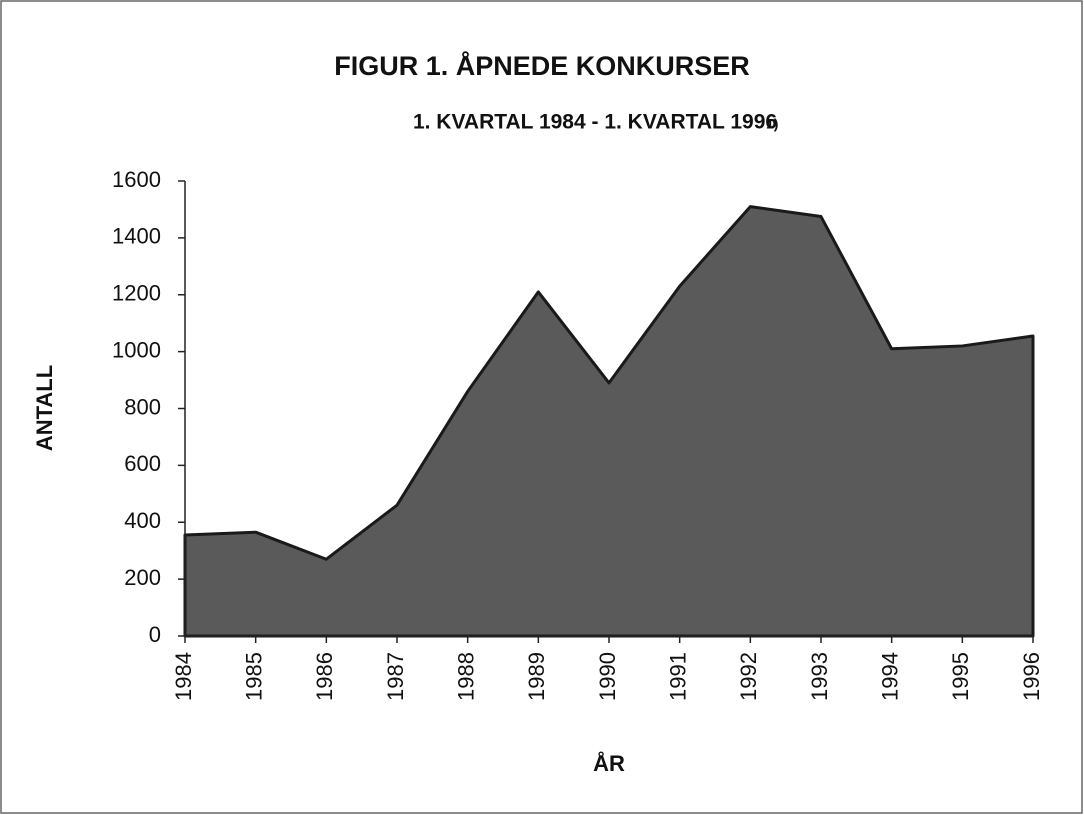 The width and height of the screenshot is (1084, 815). I want to click on x-tick-label: 1993, so click(819, 676).